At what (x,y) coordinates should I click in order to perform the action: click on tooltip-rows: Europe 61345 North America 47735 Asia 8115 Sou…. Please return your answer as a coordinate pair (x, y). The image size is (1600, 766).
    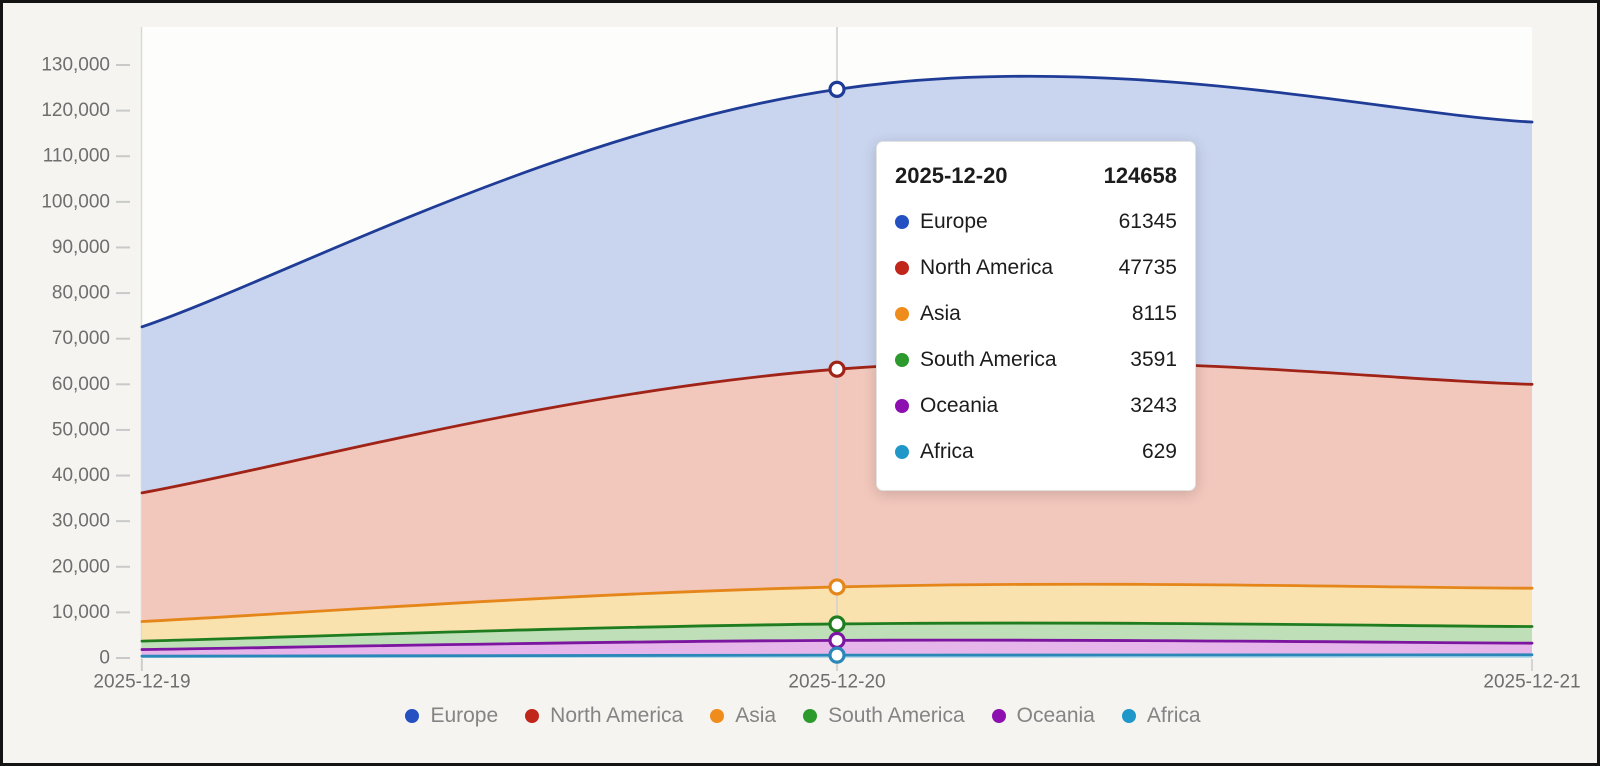
    Looking at the image, I should click on (1036, 337).